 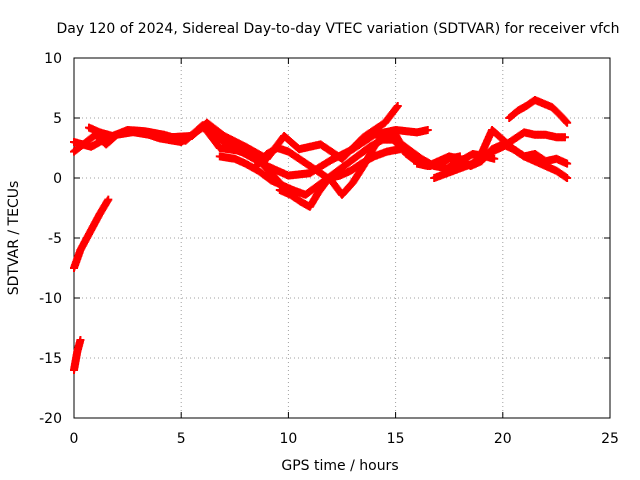 I want to click on y-tick-label: 0, so click(x=57, y=179).